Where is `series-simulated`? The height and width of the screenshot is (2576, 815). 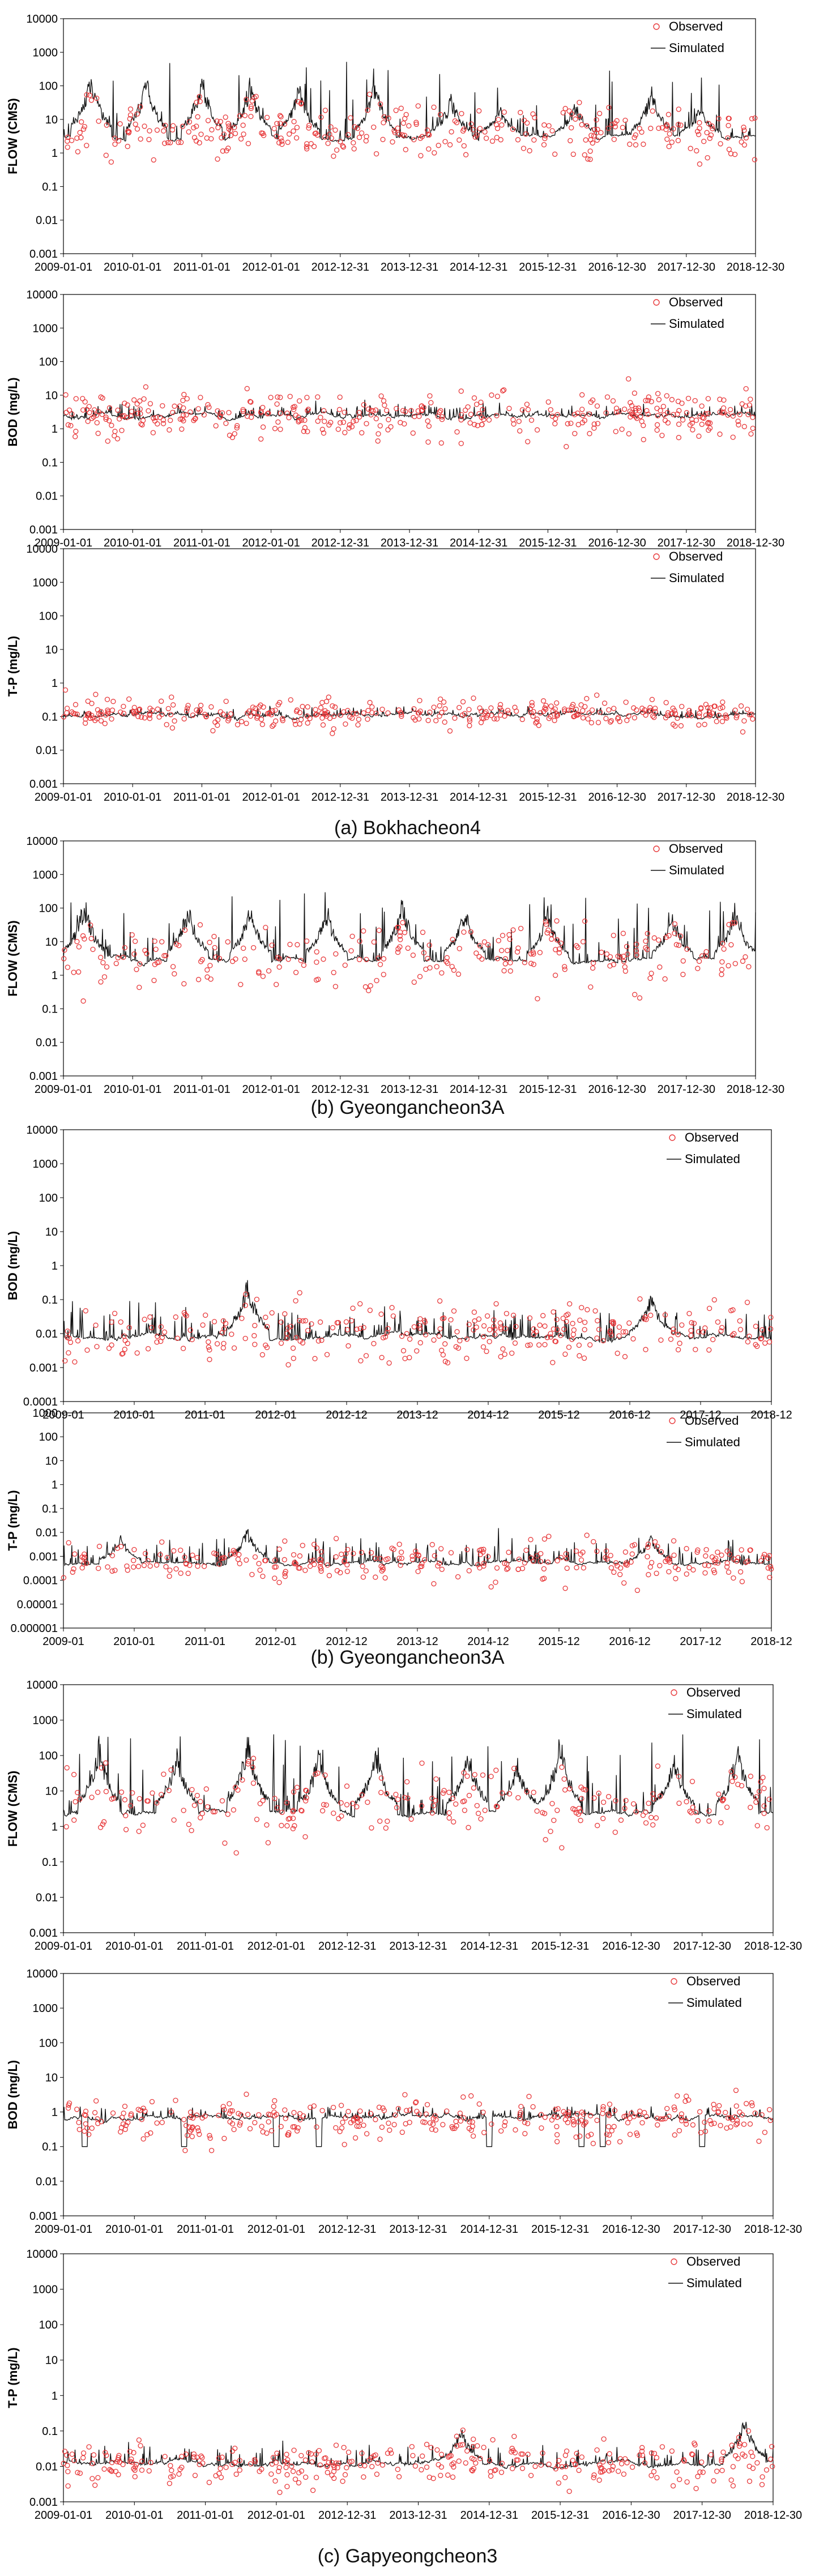 series-simulated is located at coordinates (410, 102).